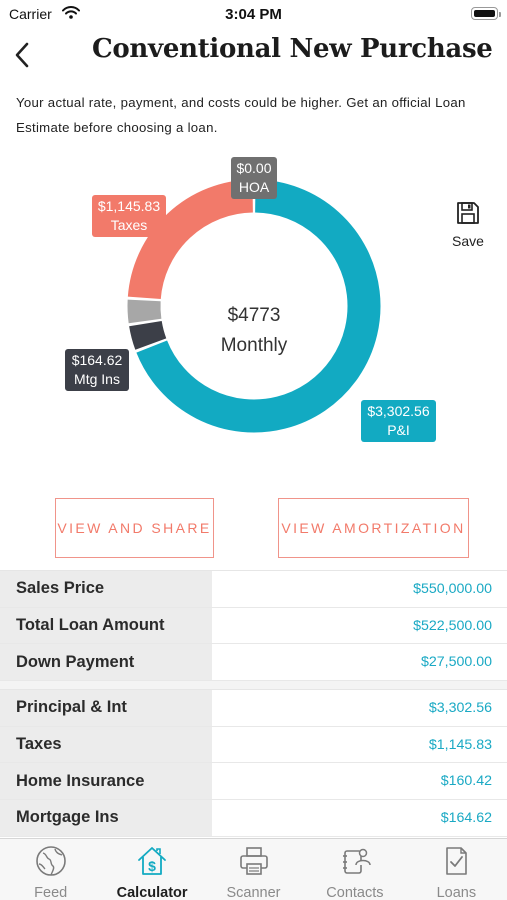  Describe the element at coordinates (456, 863) in the screenshot. I see `document-check-icon` at that location.